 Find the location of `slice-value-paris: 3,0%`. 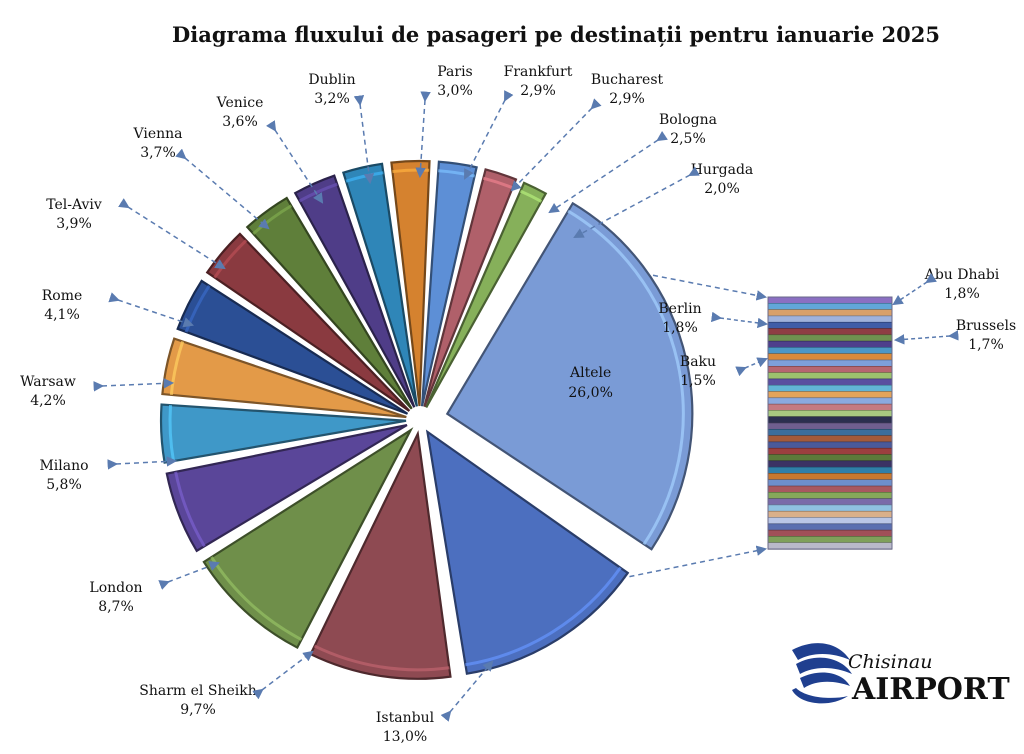

slice-value-paris: 3,0% is located at coordinates (455, 91).